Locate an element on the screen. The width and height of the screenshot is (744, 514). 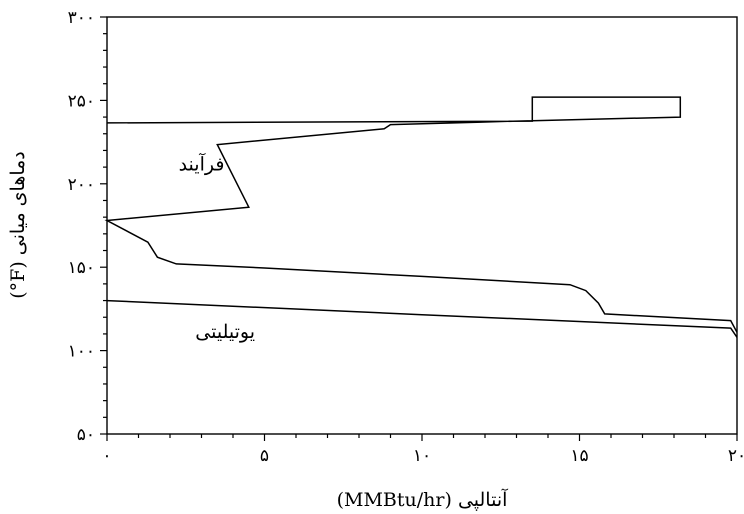
y-tick-label: ۳۰۰ is located at coordinates (81, 18).